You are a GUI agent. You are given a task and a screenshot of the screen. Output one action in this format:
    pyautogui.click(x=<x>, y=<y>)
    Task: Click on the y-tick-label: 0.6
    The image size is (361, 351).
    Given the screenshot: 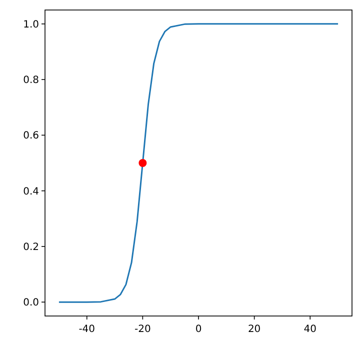 What is the action you would take?
    pyautogui.click(x=31, y=136)
    